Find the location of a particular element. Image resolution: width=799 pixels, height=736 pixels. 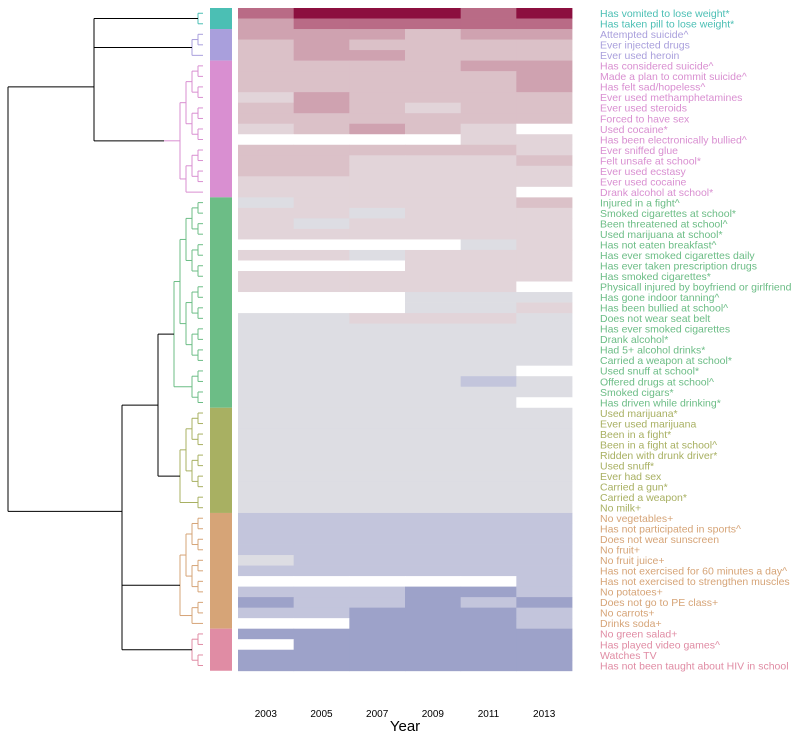

row-label: Carried a weapon* is located at coordinates (643, 498).